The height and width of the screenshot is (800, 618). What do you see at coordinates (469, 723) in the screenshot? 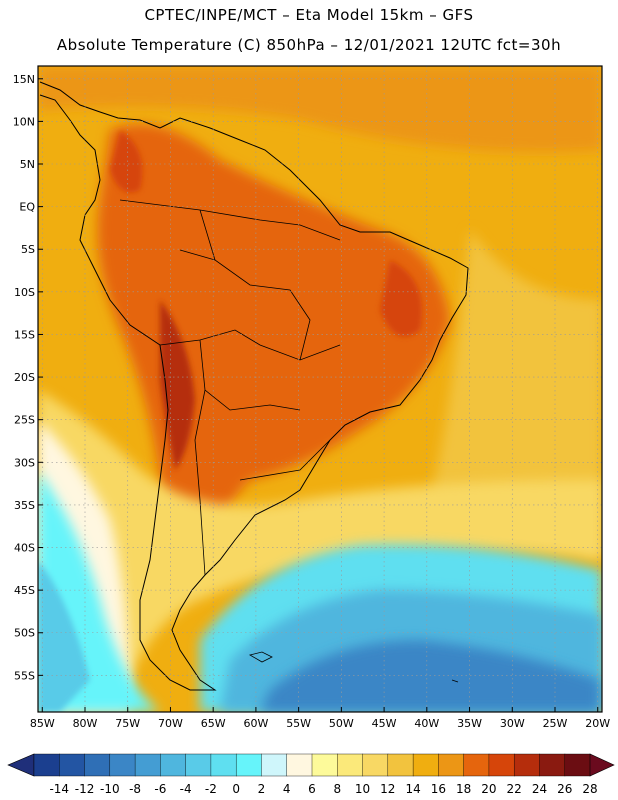
I see `lon-label: 35W` at bounding box center [469, 723].